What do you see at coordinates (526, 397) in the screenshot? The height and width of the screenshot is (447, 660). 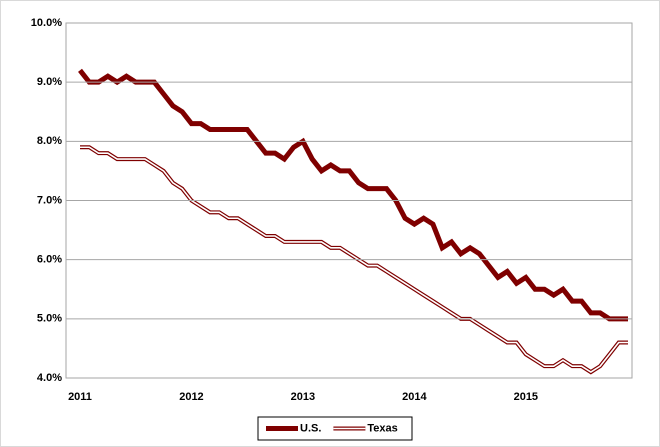 I see `x-tick-label: 2015` at bounding box center [526, 397].